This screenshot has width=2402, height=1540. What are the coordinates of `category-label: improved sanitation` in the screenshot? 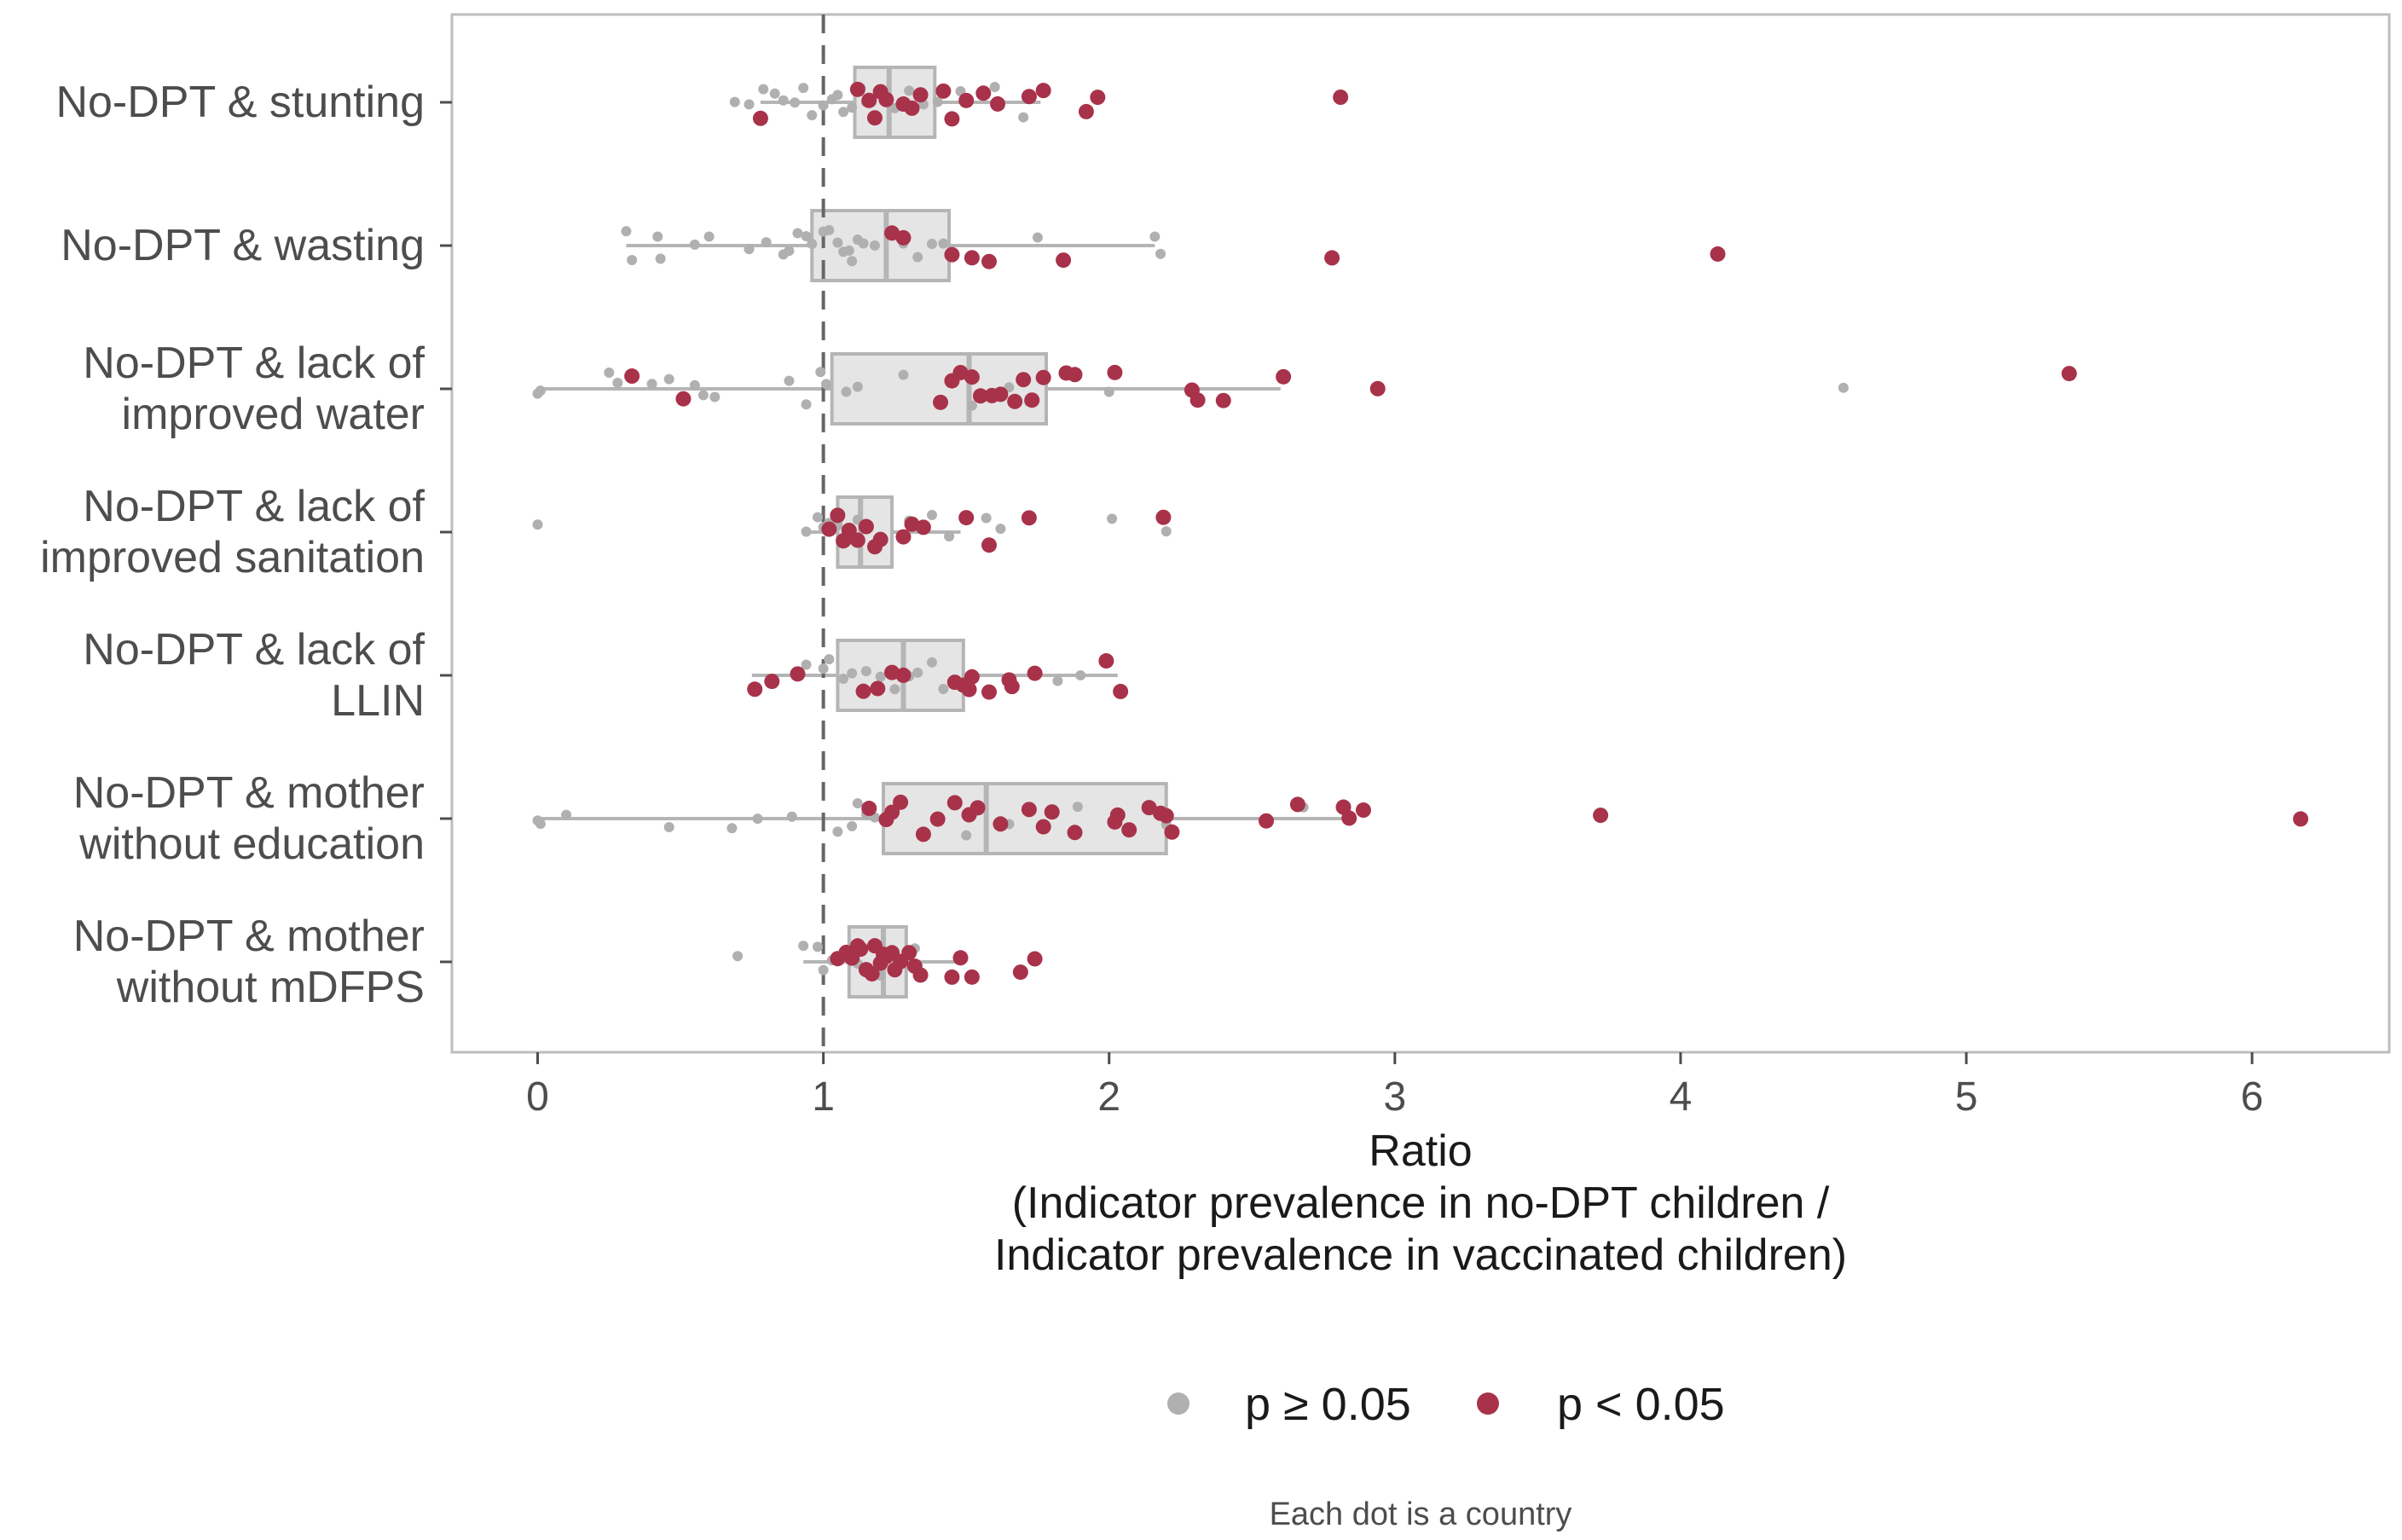 It's located at (232, 557).